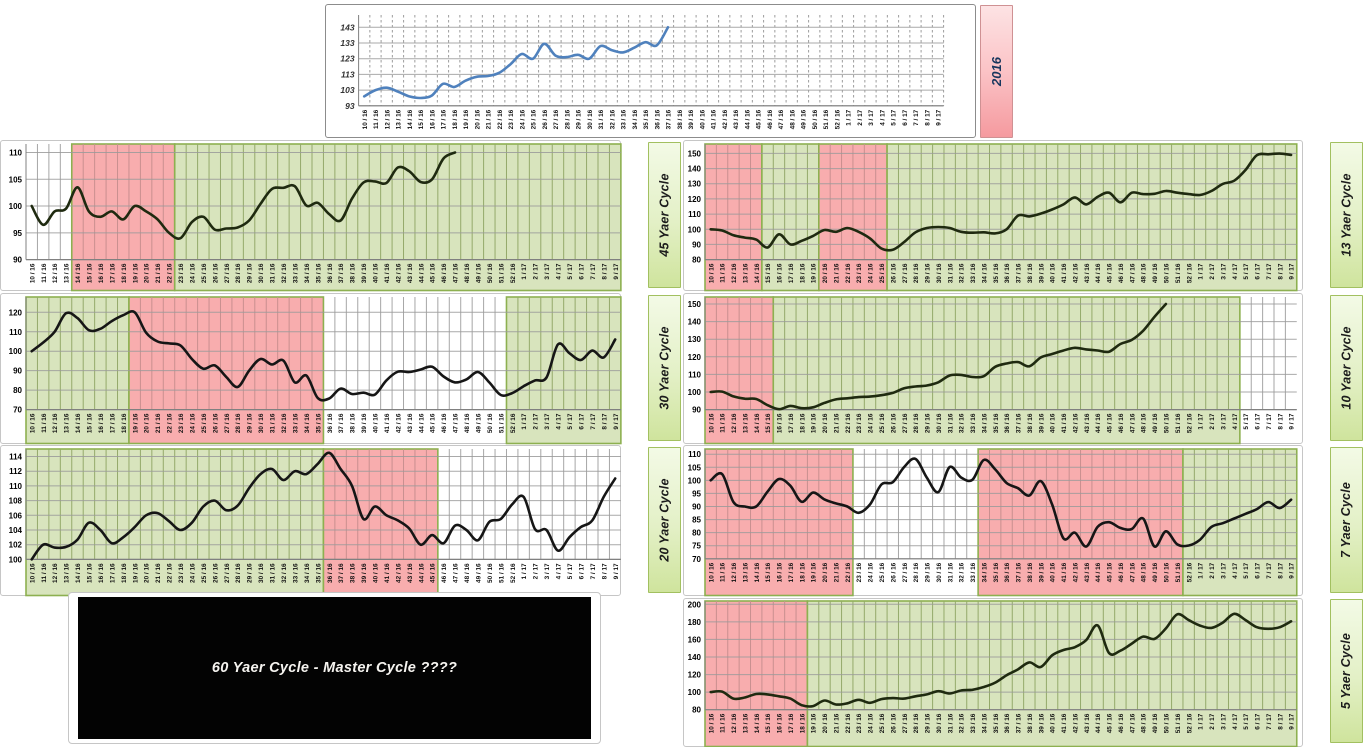 The height and width of the screenshot is (747, 1367). What do you see at coordinates (702, 119) in the screenshot?
I see `x-tick-label: 40 / 16` at bounding box center [702, 119].